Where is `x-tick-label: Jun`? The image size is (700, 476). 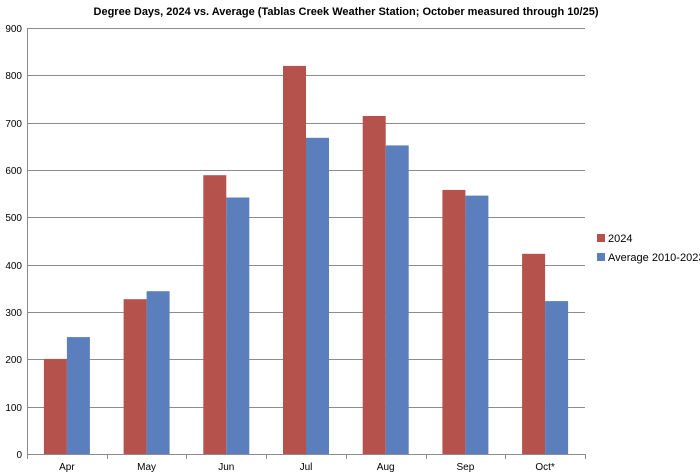 x-tick-label: Jun is located at coordinates (226, 467).